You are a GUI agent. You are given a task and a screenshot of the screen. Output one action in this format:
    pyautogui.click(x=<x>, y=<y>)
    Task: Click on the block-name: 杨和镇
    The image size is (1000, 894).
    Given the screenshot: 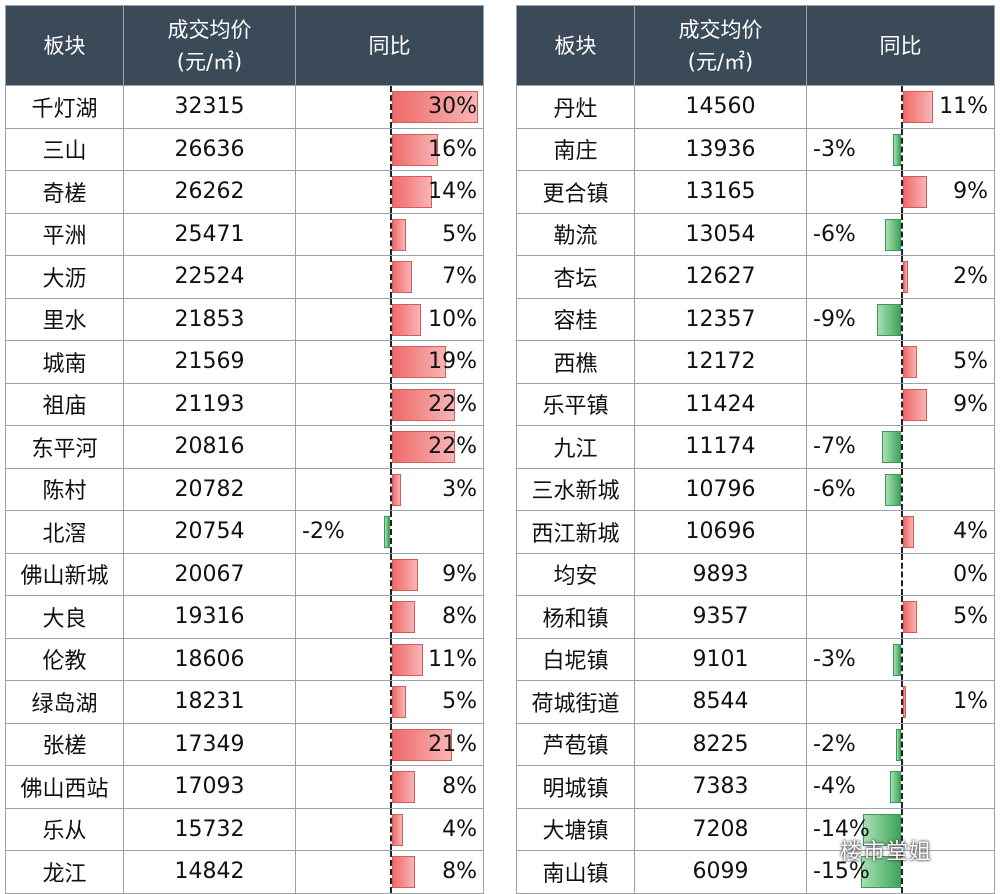 What is the action you would take?
    pyautogui.click(x=575, y=617)
    